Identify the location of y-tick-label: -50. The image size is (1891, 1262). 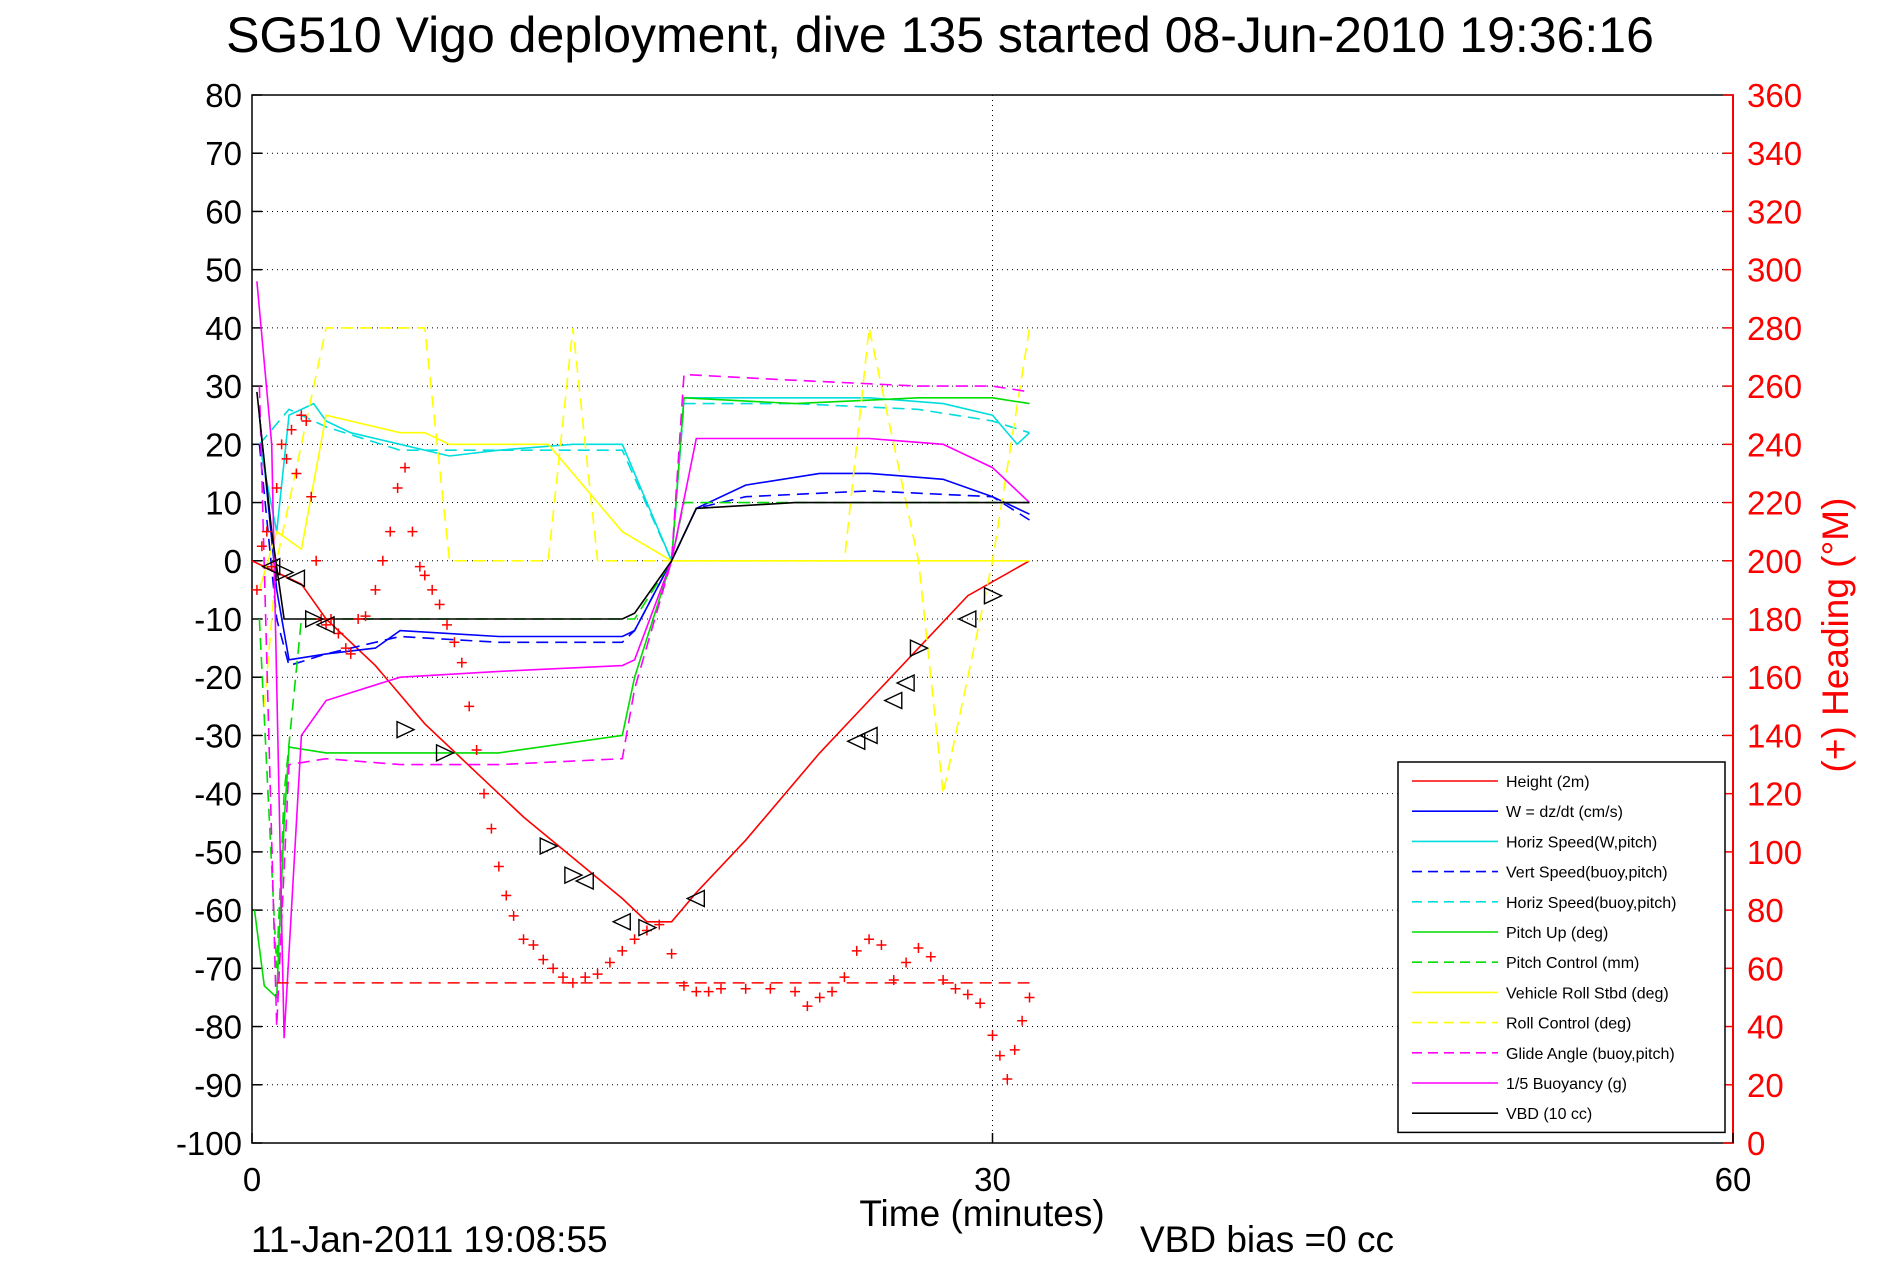
(218, 852).